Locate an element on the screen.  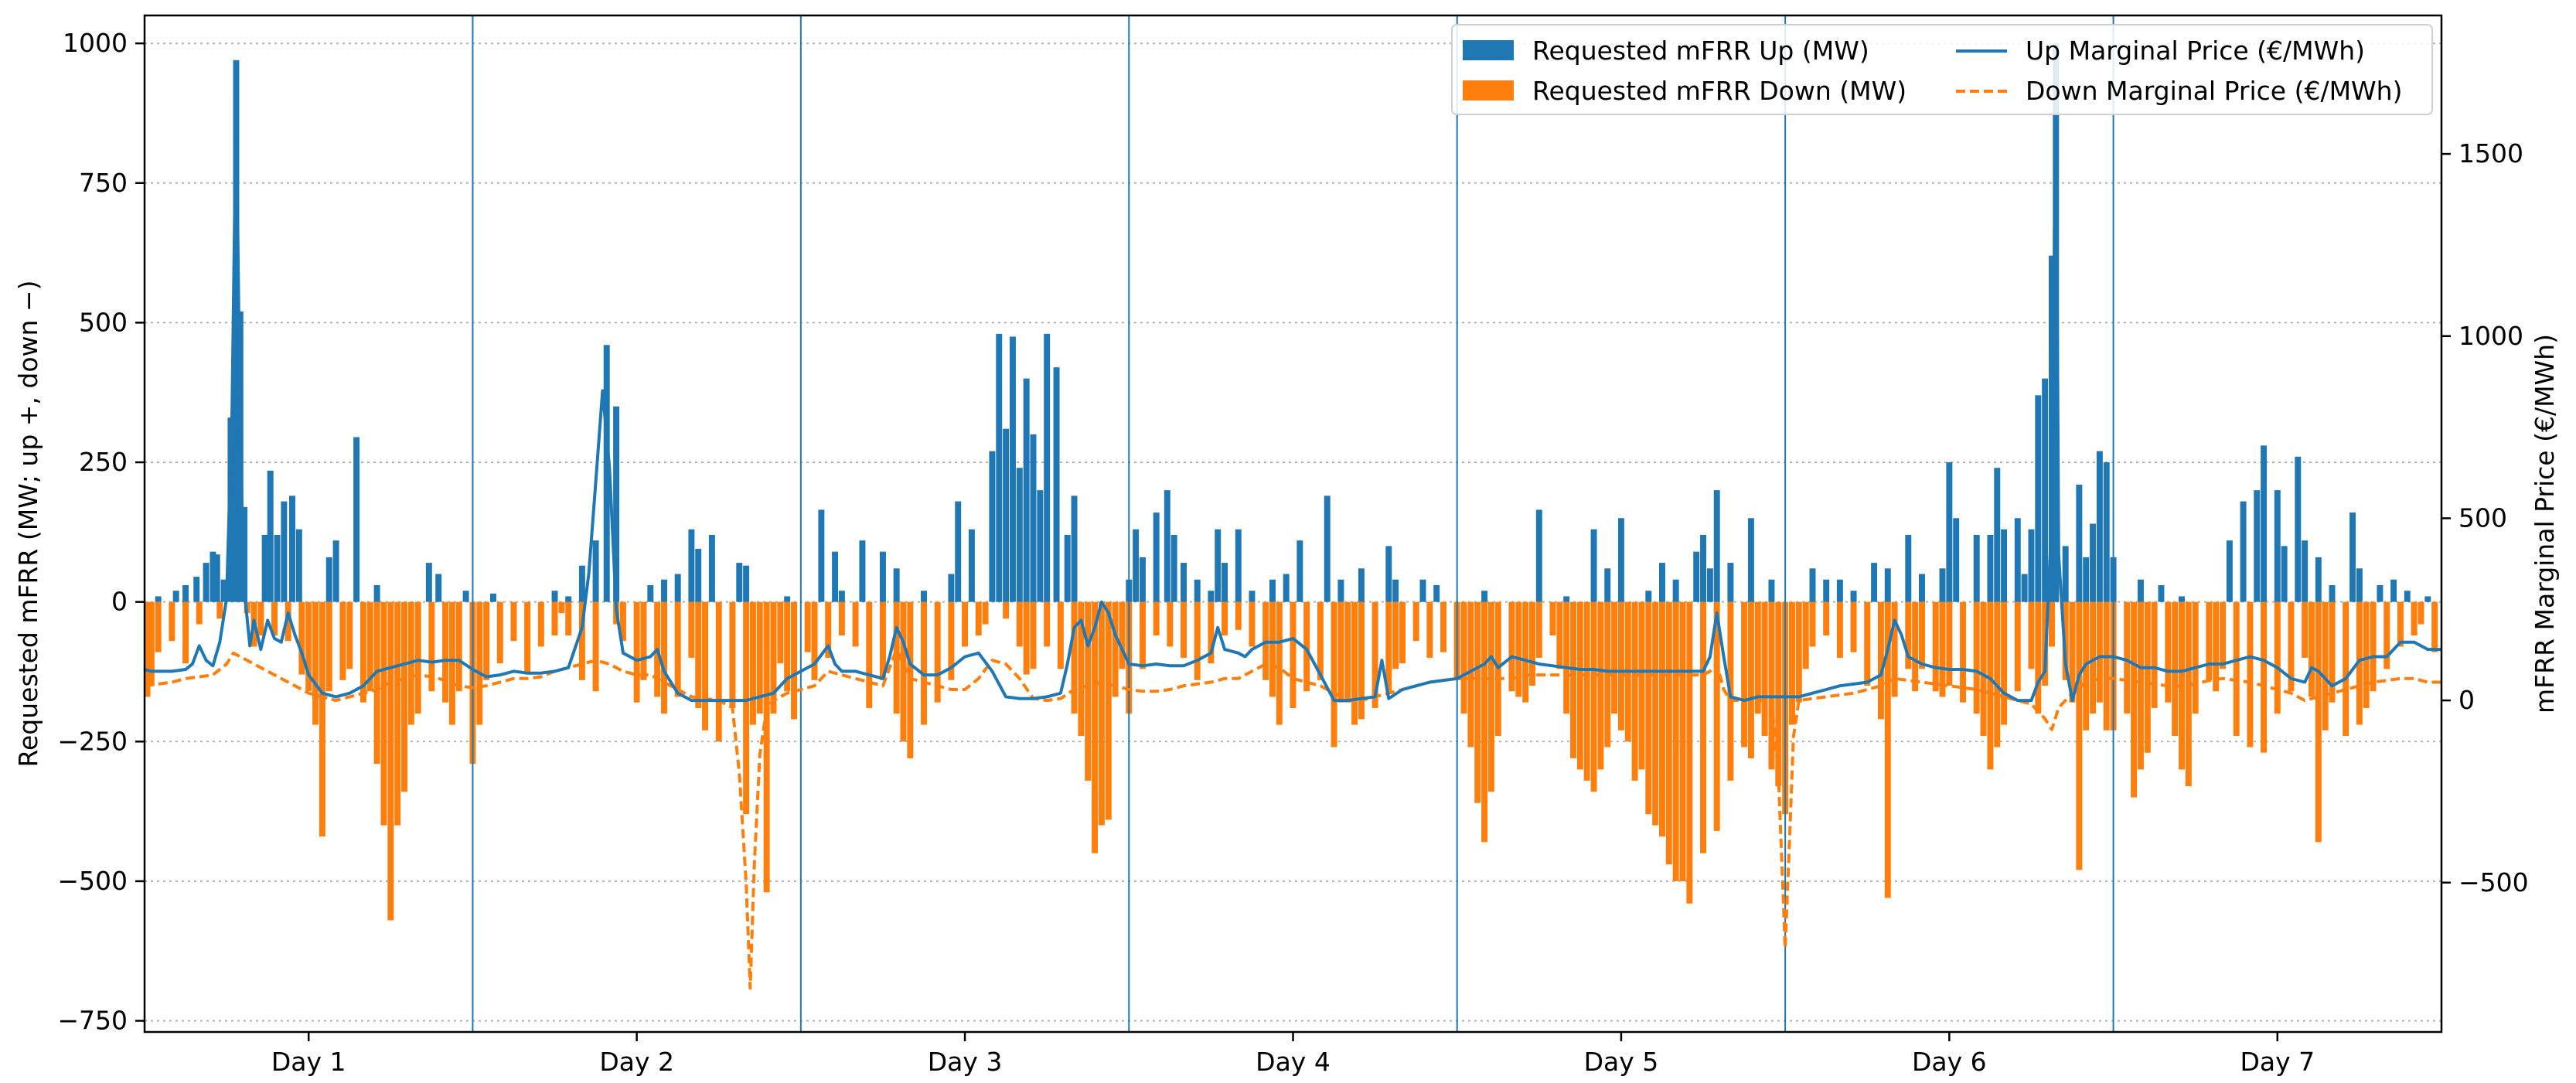
y-tick-label: −750 is located at coordinates (92, 1021).